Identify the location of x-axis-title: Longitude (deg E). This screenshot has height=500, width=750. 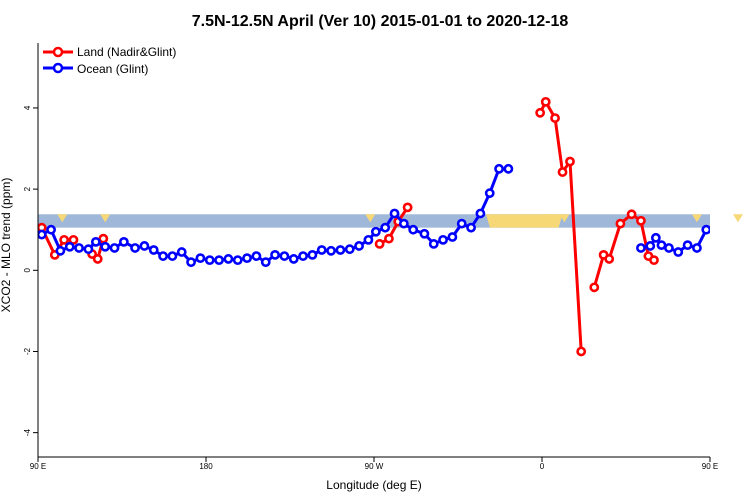
(373, 485).